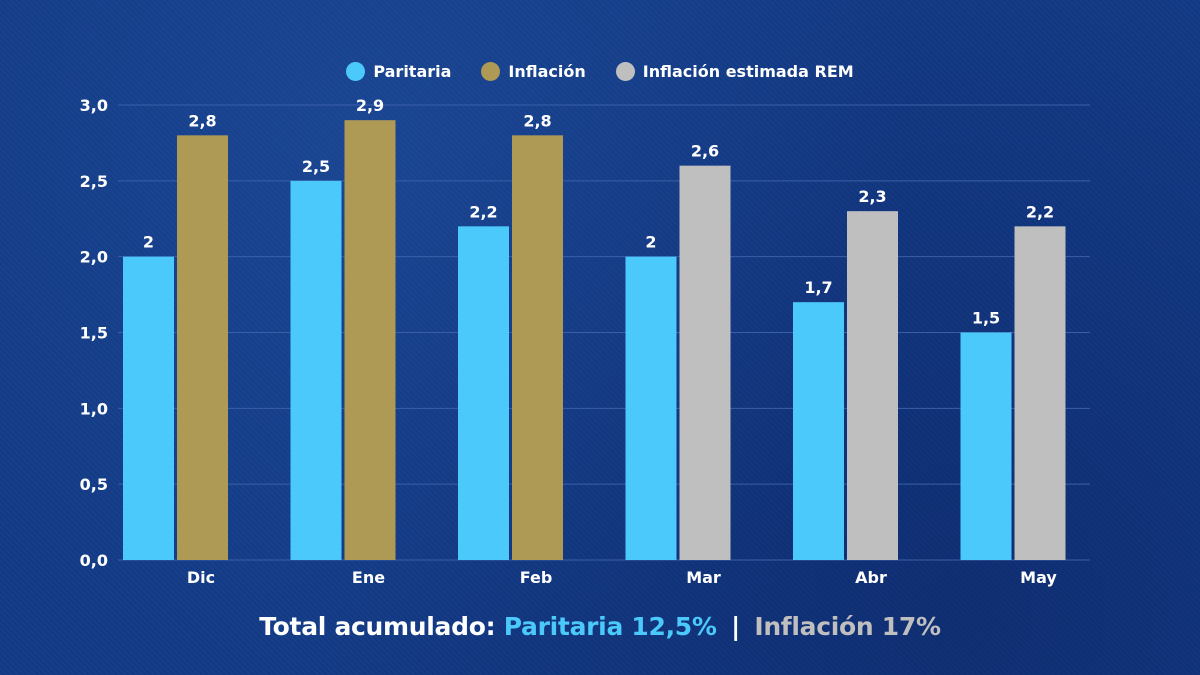 This screenshot has width=1200, height=675. What do you see at coordinates (818, 287) in the screenshot?
I see `data-label: 1,7` at bounding box center [818, 287].